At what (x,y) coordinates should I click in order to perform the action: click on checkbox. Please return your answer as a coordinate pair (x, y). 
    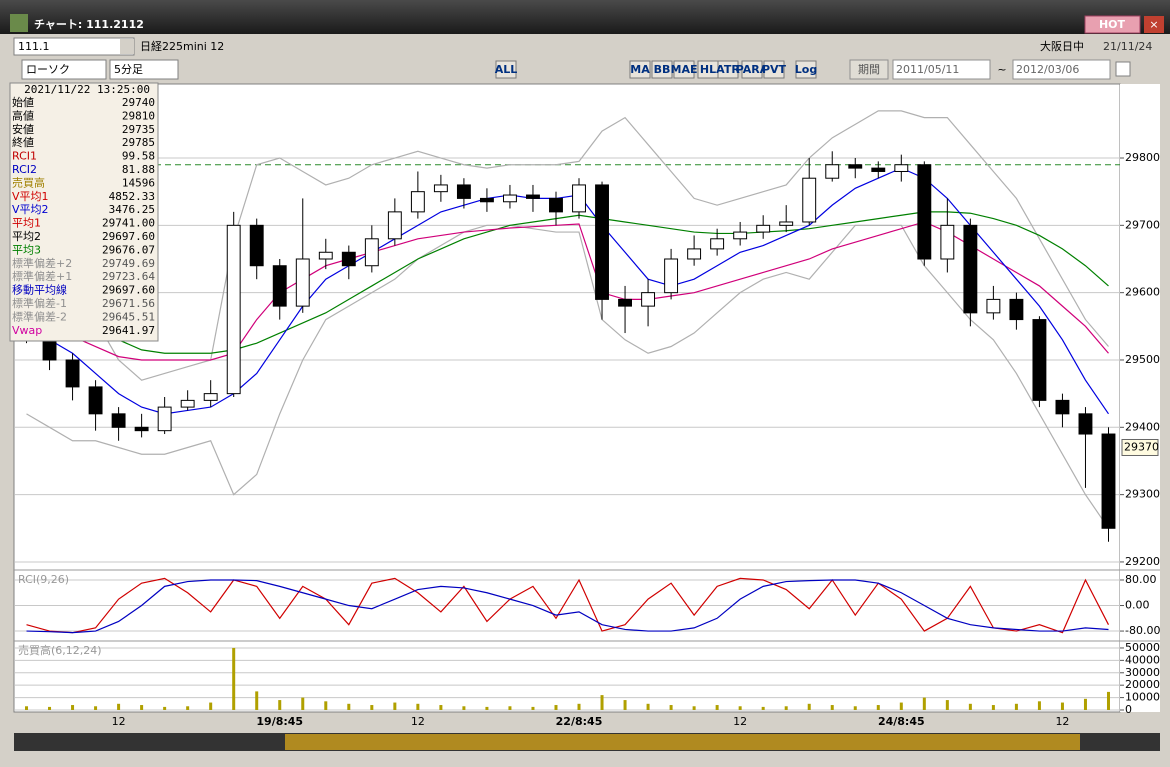
    Looking at the image, I should click on (1123, 69).